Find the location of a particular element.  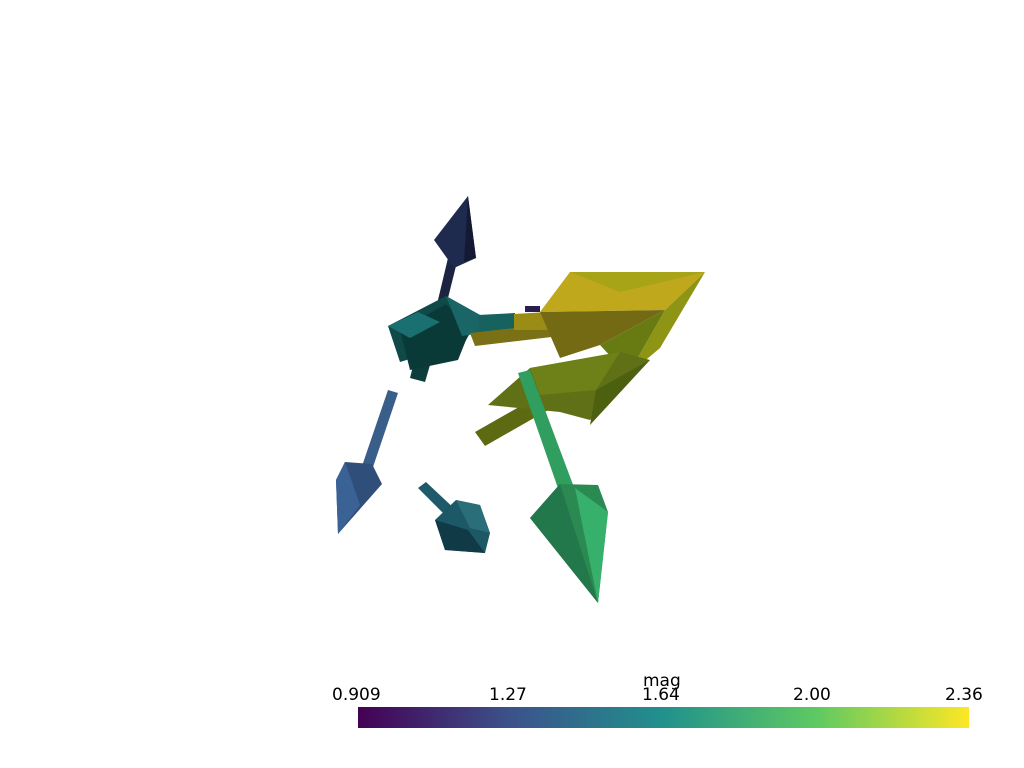

scalar-bar: mag 0.909 1.27 1.64 2.00 2.36 is located at coordinates (660, 703).